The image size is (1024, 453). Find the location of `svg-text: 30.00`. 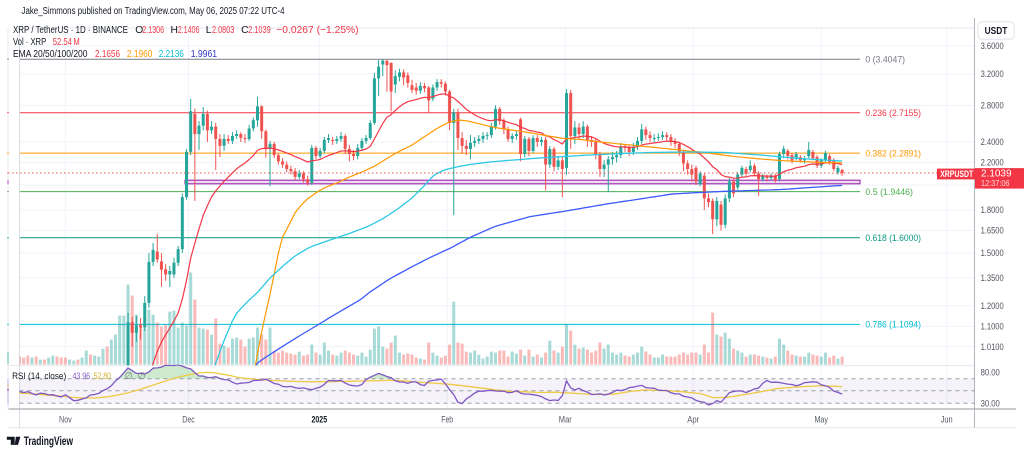

svg-text: 30.00 is located at coordinates (990, 403).